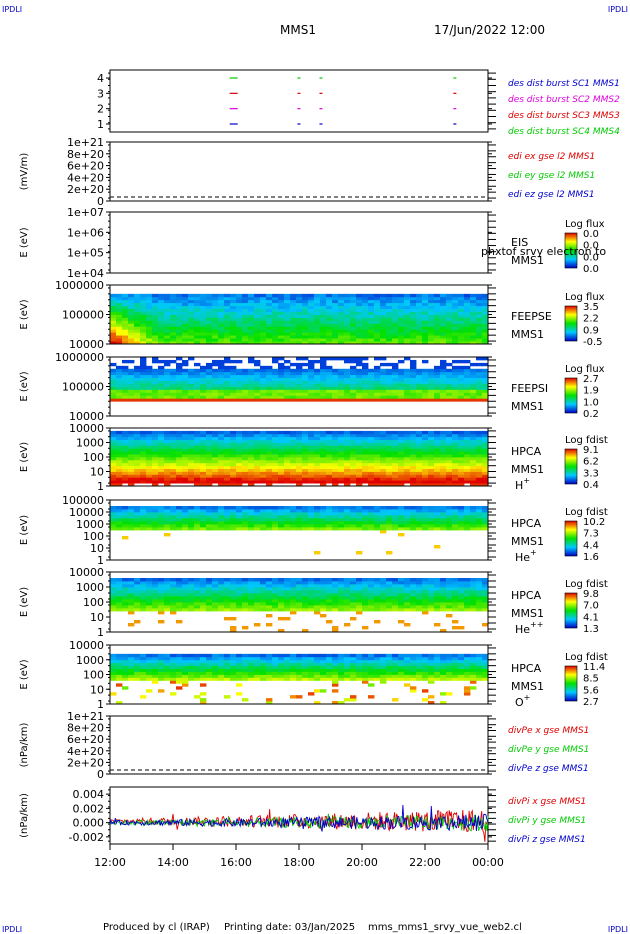 The image size is (630, 934). What do you see at coordinates (79, 357) in the screenshot?
I see `y-tick-label: 1000000` at bounding box center [79, 357].